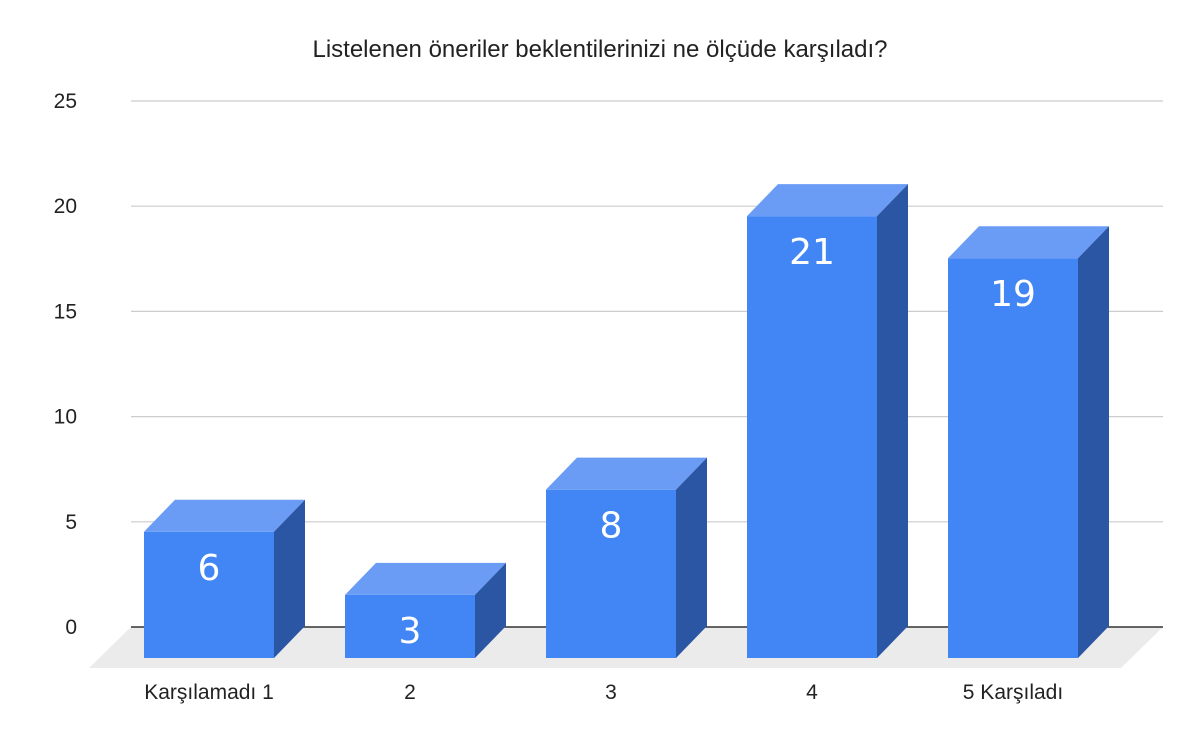 This screenshot has height=742, width=1200. I want to click on bar-value-label: 21, so click(812, 252).